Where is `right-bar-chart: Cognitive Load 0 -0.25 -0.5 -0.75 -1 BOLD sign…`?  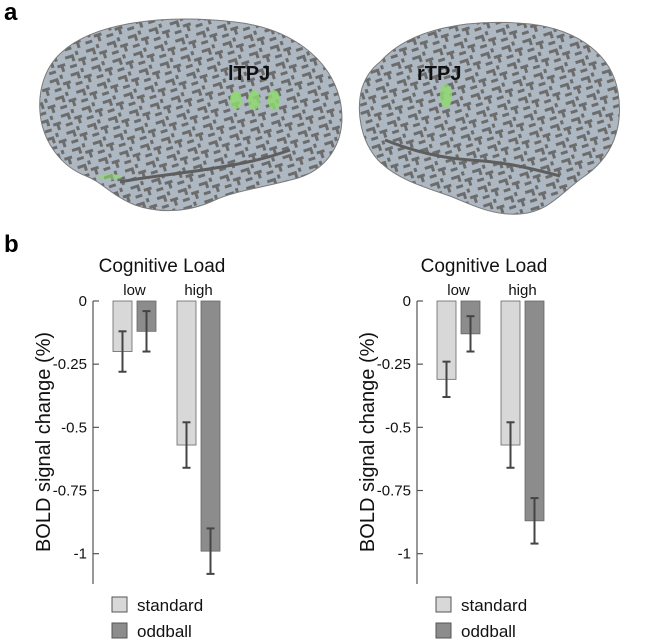
right-bar-chart: Cognitive Load 0 -0.25 -0.5 -0.75 -1 BOLD sign… is located at coordinates (452, 420).